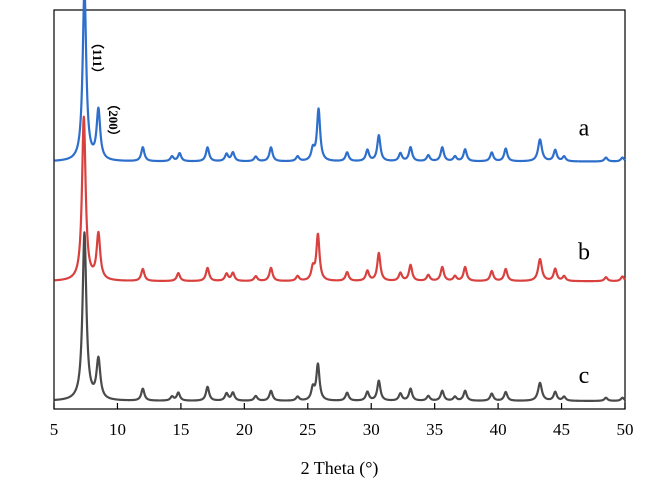 The image size is (667, 484). I want to click on x-axis-title: 2 Theta (°), so click(340, 468).